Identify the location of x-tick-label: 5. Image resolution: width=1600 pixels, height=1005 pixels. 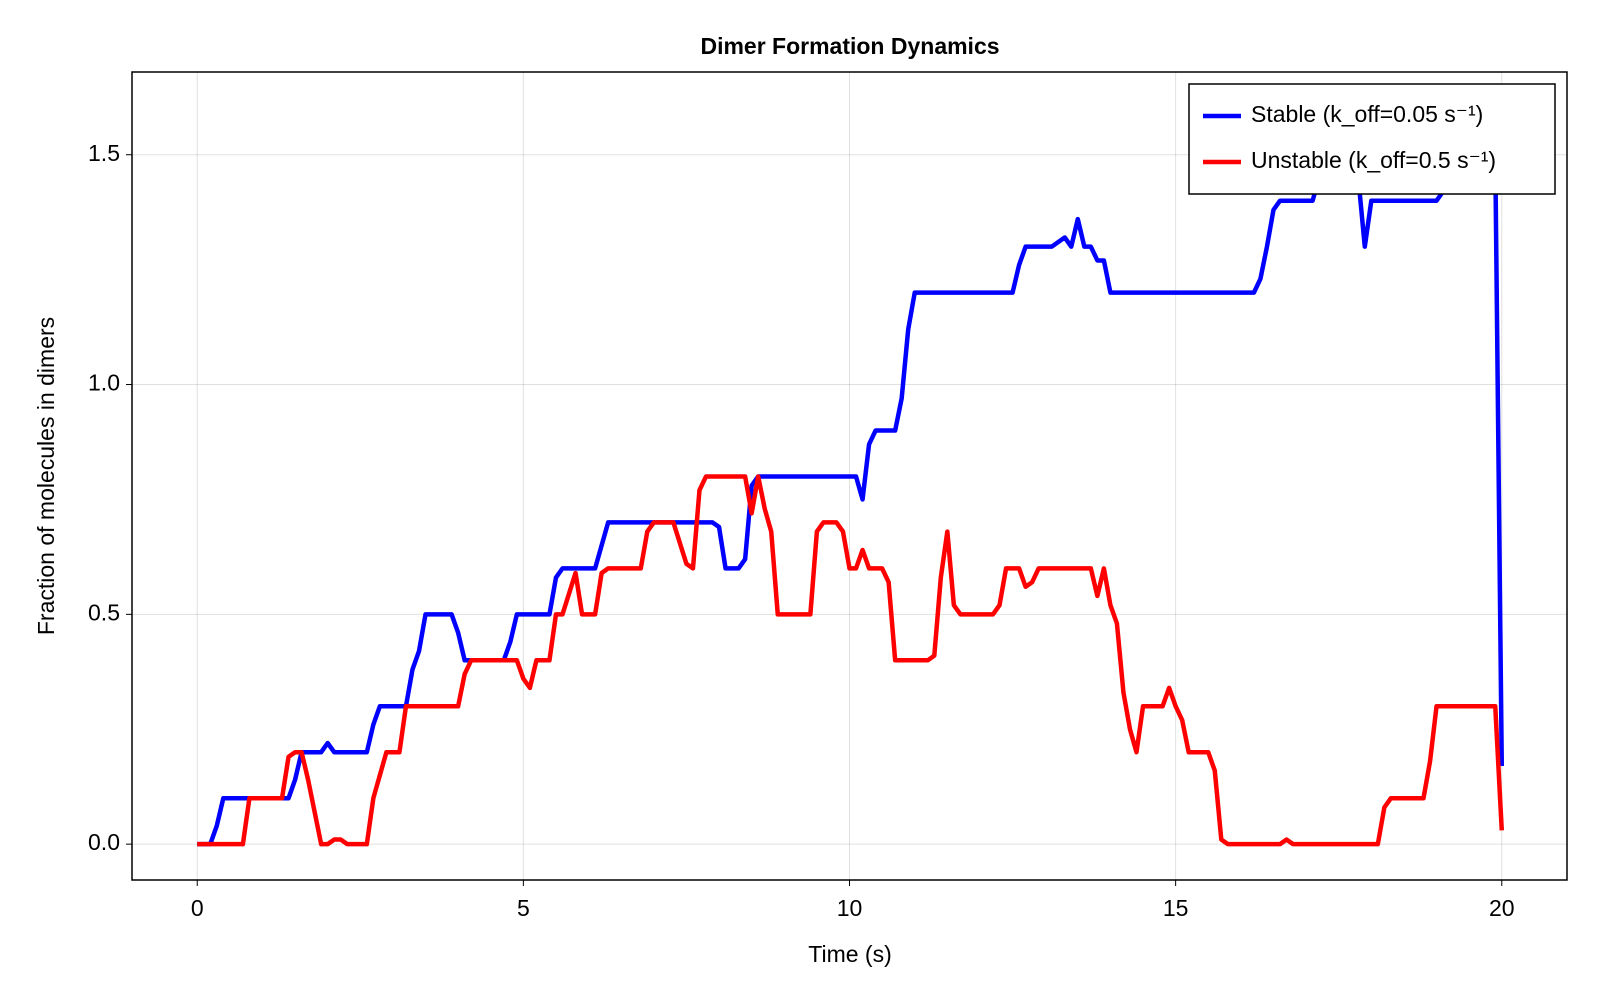
(523, 908).